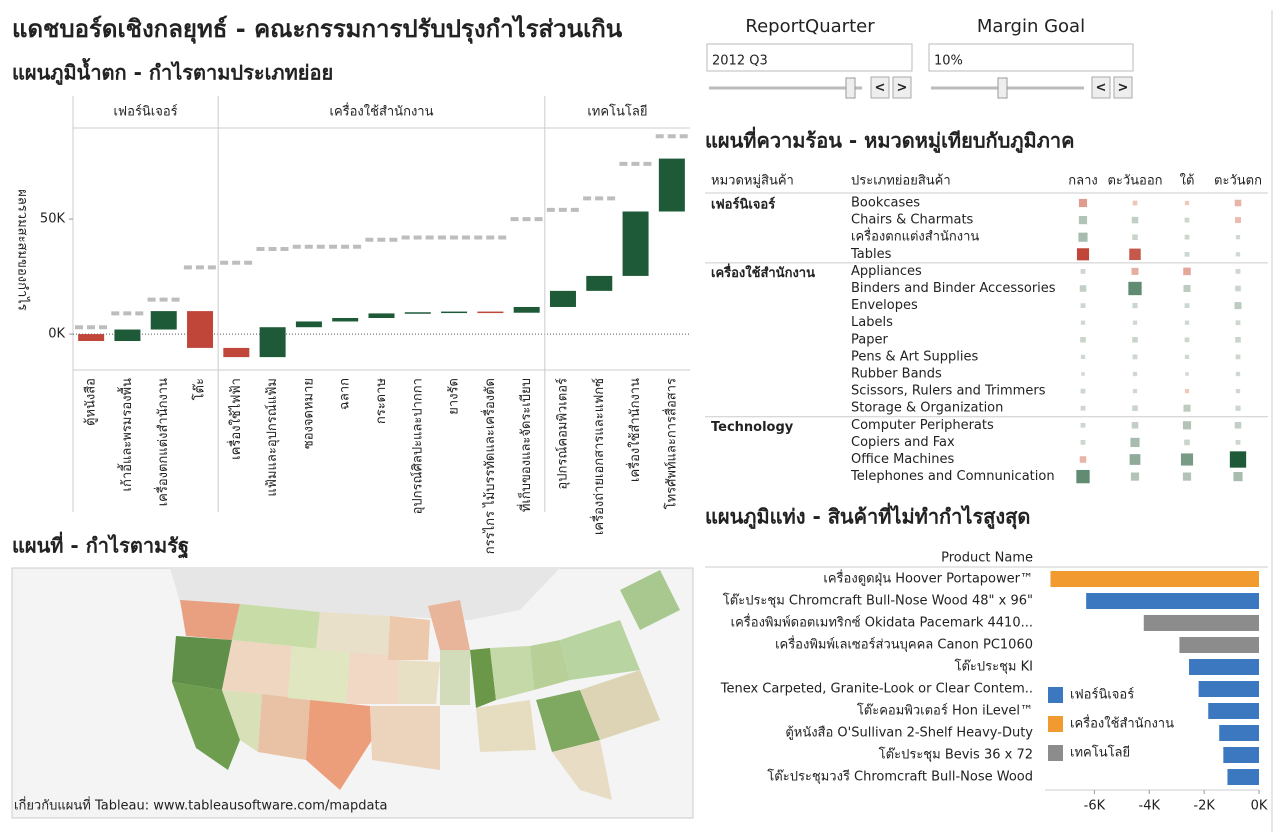  I want to click on y-tick-label: โต๊ะประชุมวงรี Chromcraft Bull-Nose Wood, so click(900, 777).